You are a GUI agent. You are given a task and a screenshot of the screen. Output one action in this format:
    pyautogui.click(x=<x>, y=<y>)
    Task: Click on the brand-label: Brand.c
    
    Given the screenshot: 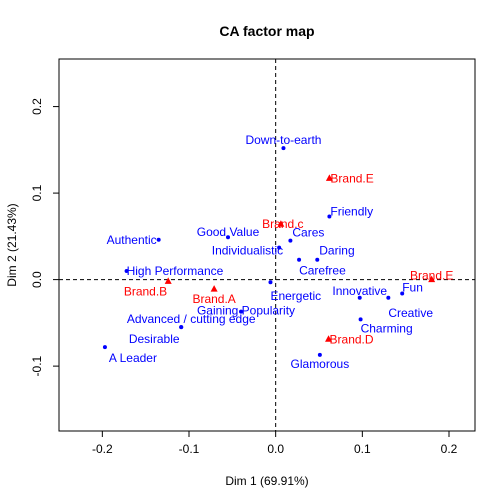 What is the action you would take?
    pyautogui.click(x=282, y=224)
    